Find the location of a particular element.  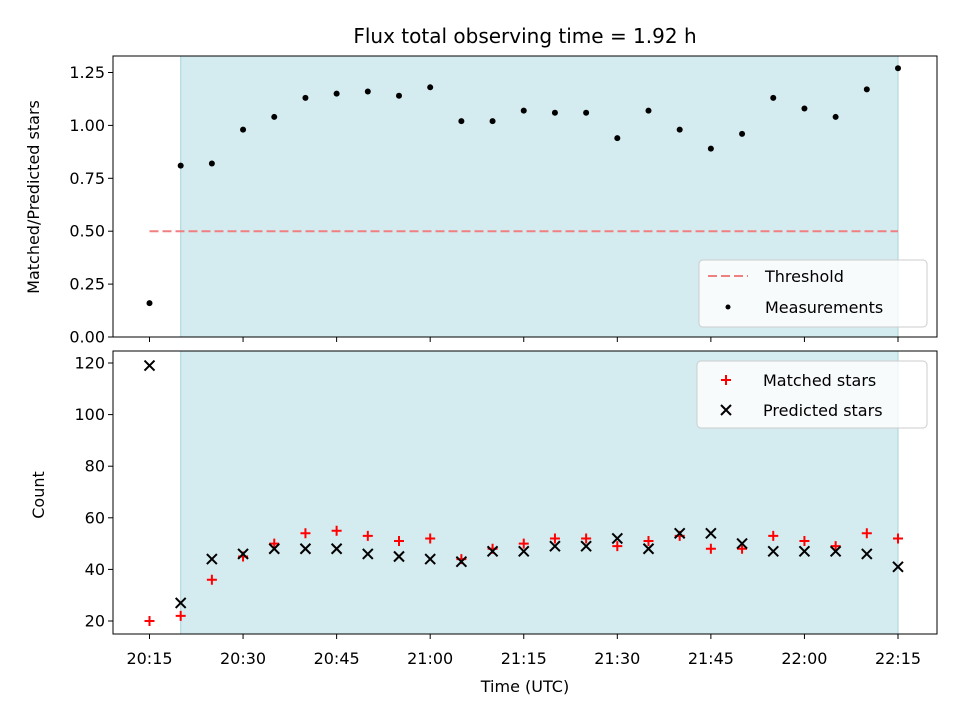

legend-predicted-stars-label: Predicted stars is located at coordinates (823, 410).